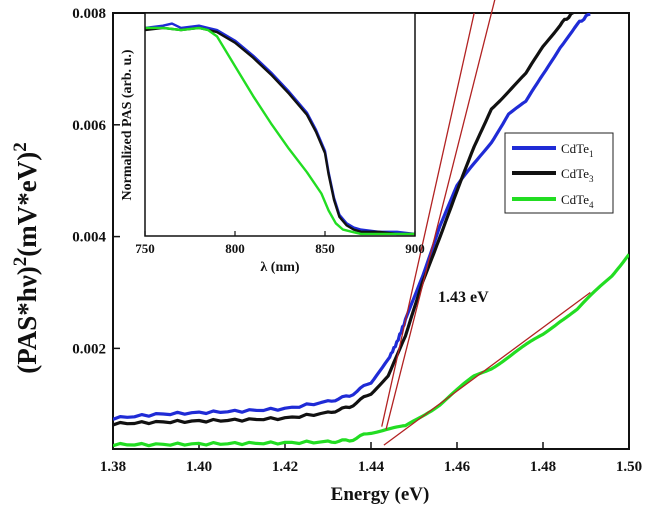  I want to click on main-y-axis-label: (PAS*hν)2(mV*eV)2, so click(26, 258).